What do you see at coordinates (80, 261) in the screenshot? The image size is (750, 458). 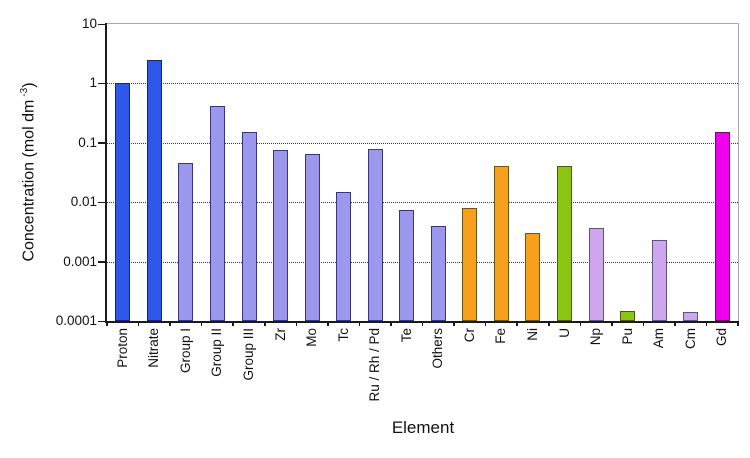 I see `y-tick-label-0.001: 0.001` at bounding box center [80, 261].